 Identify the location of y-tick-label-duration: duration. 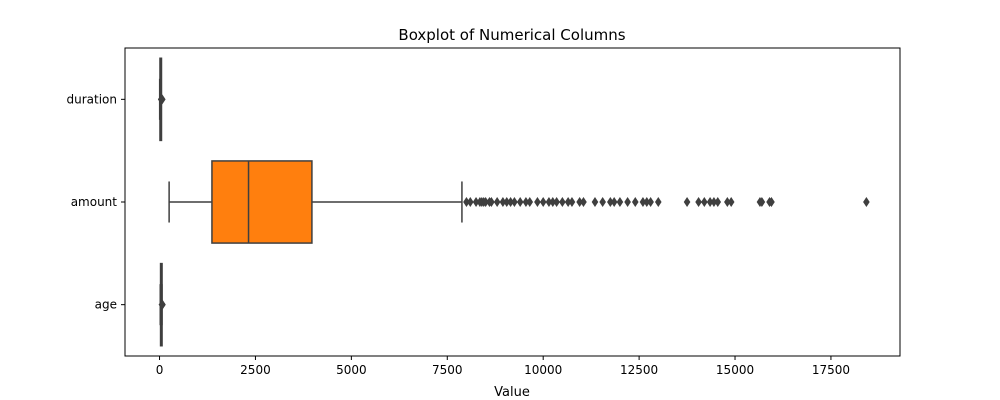
(92, 99).